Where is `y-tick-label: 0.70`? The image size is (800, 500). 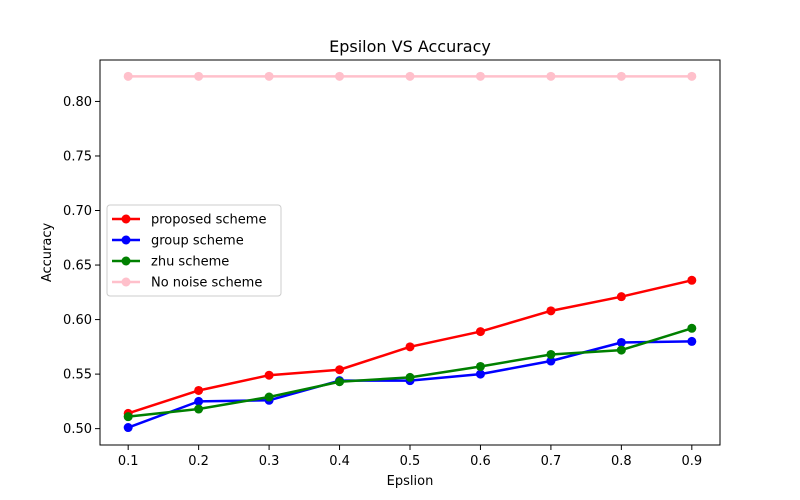 y-tick-label: 0.70 is located at coordinates (77, 211).